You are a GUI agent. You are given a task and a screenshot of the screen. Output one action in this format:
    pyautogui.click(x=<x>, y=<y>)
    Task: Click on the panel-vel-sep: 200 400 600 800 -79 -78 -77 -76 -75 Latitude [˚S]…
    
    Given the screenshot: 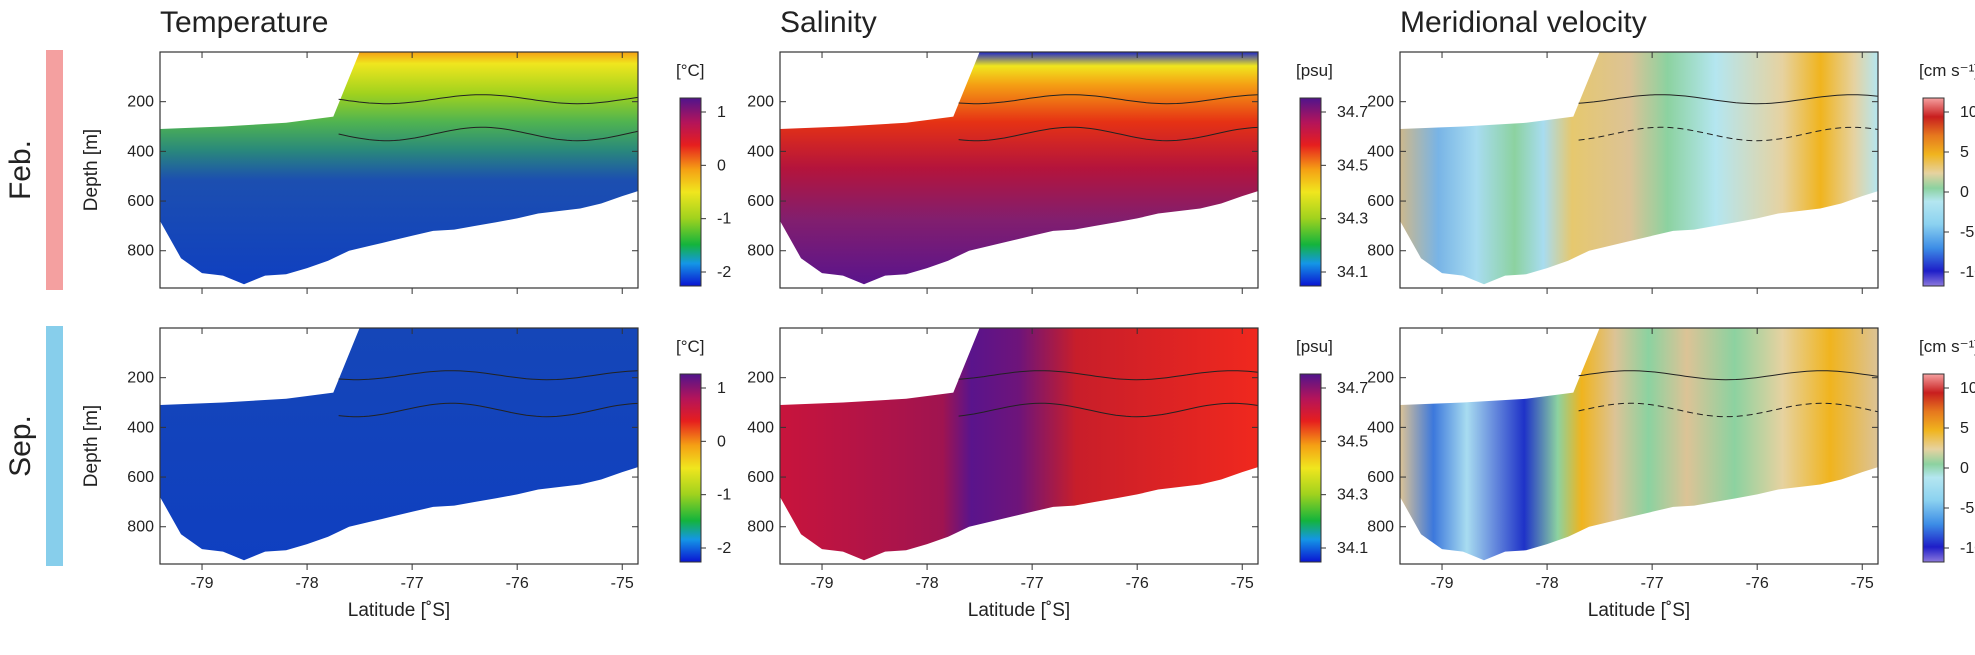 What is the action you would take?
    pyautogui.click(x=1671, y=474)
    